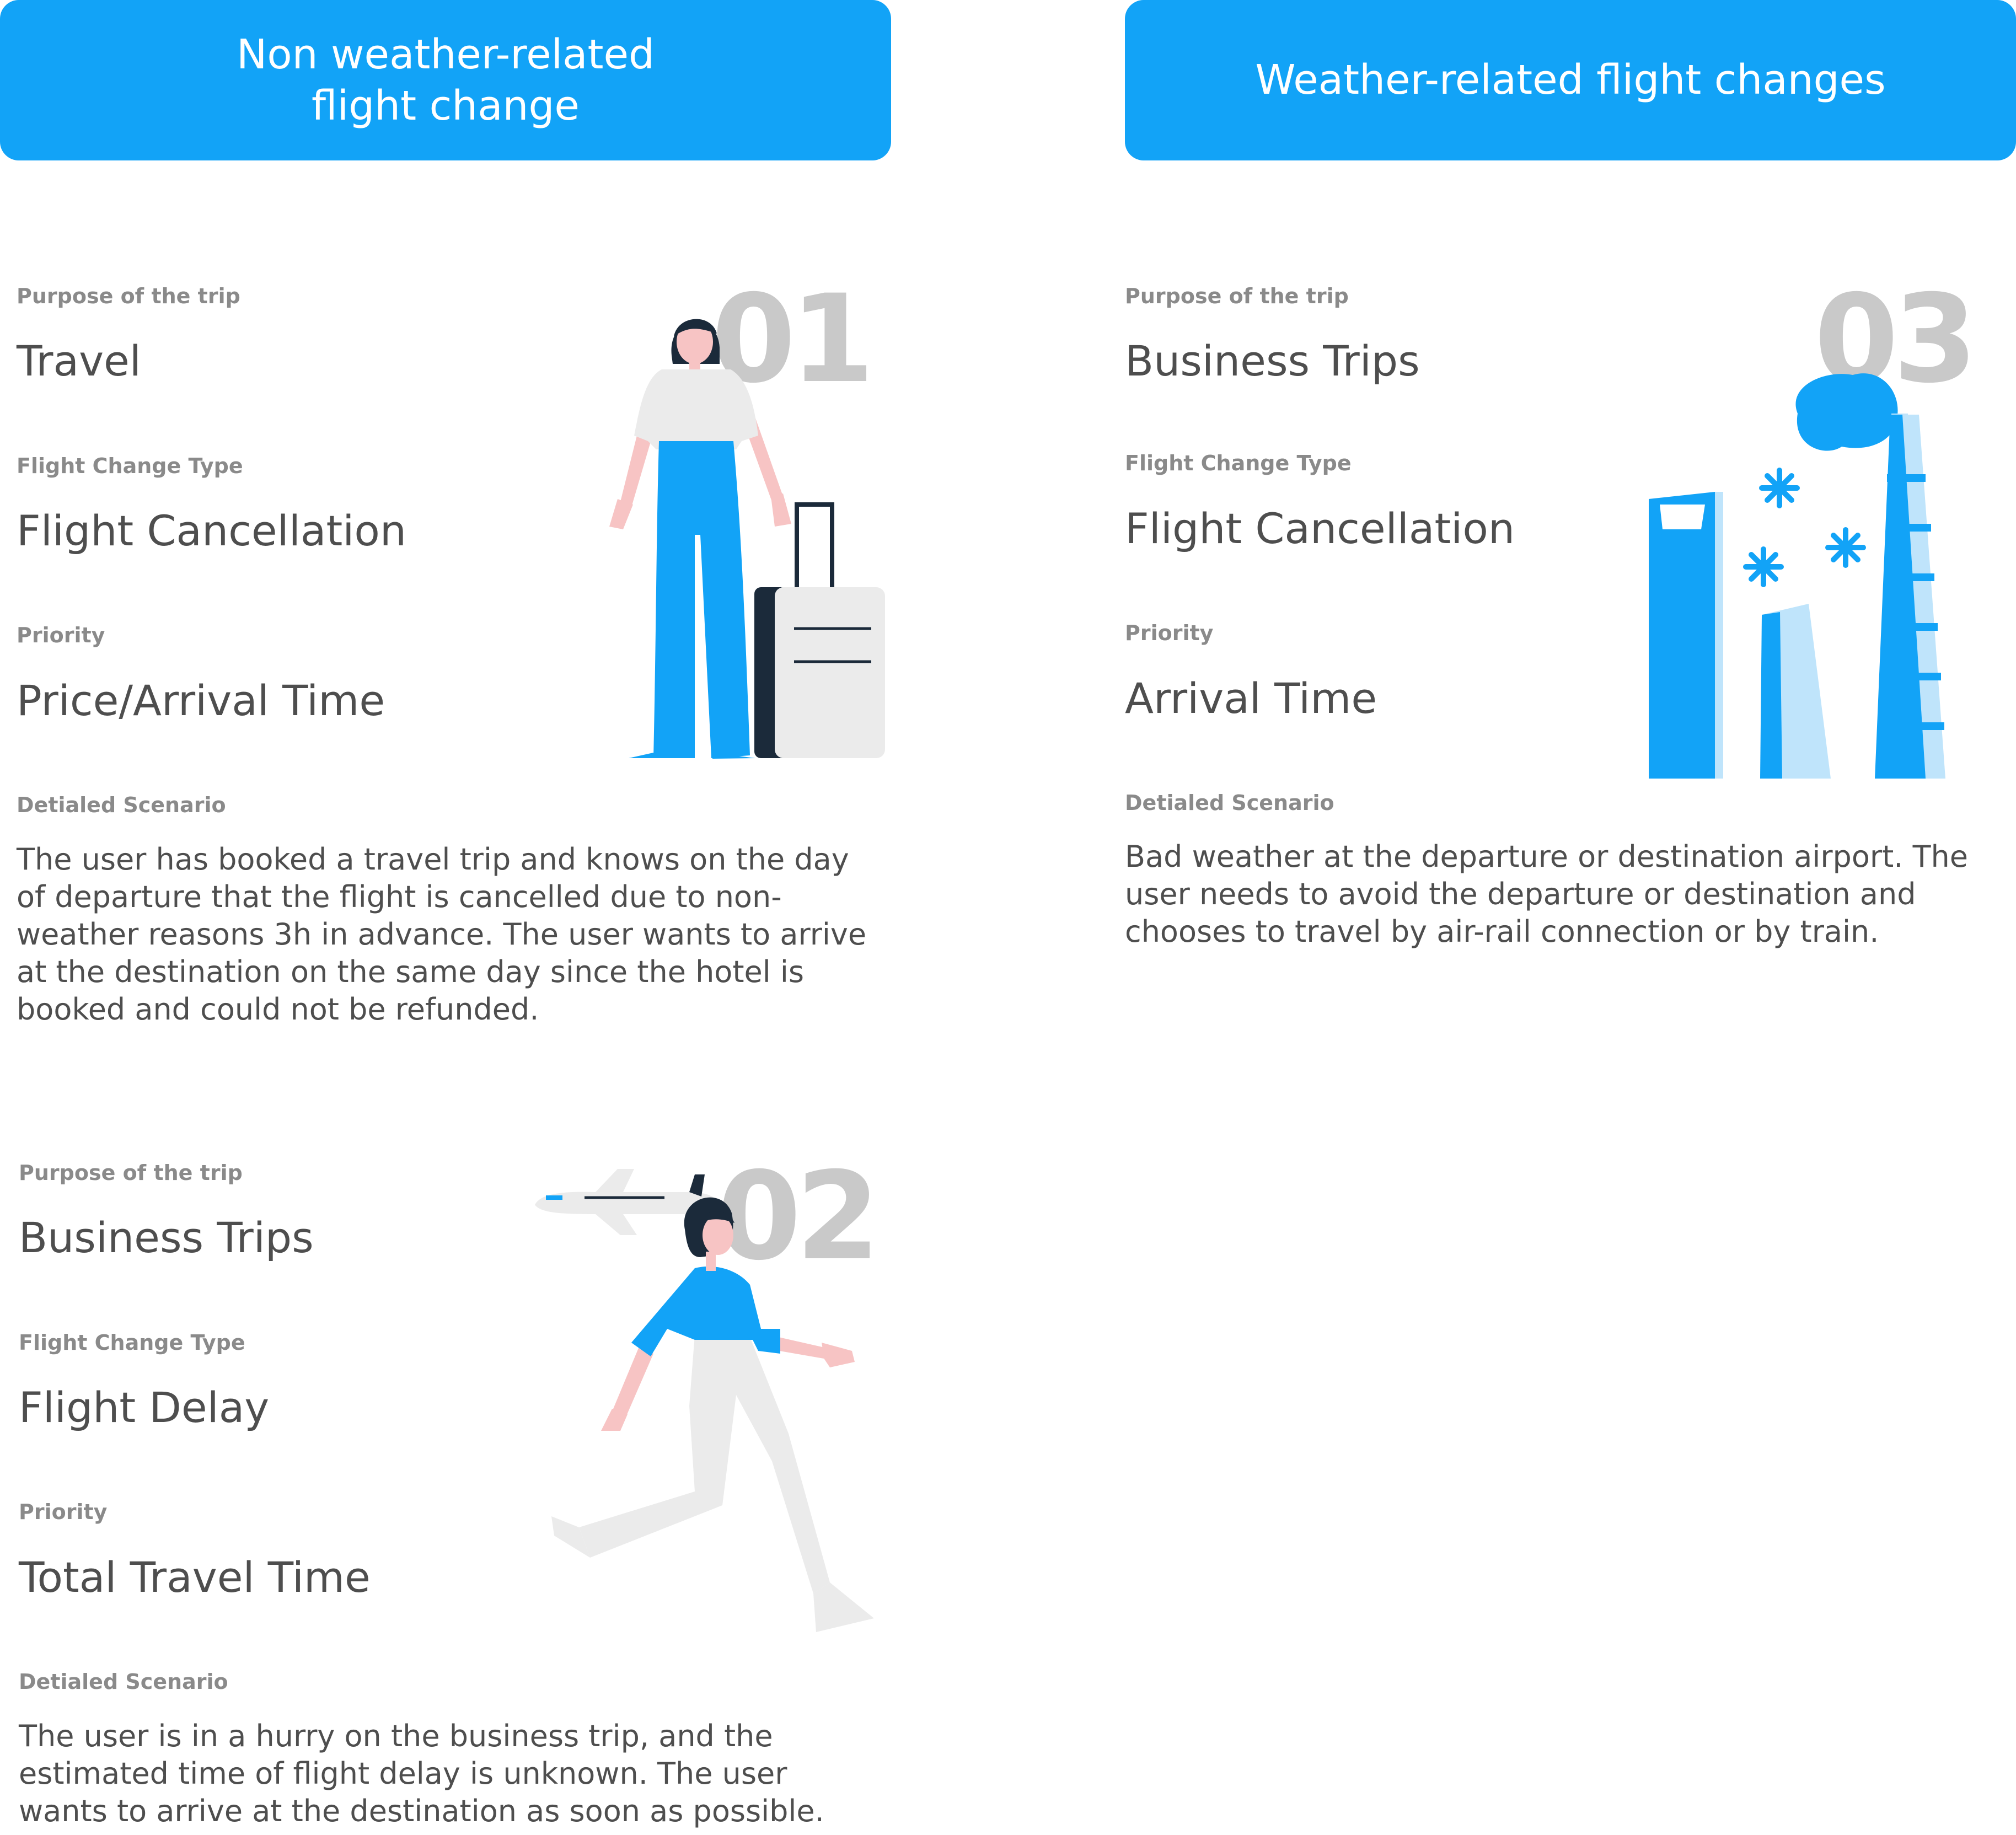  What do you see at coordinates (195, 1577) in the screenshot?
I see `priority-value: Total Travel Time` at bounding box center [195, 1577].